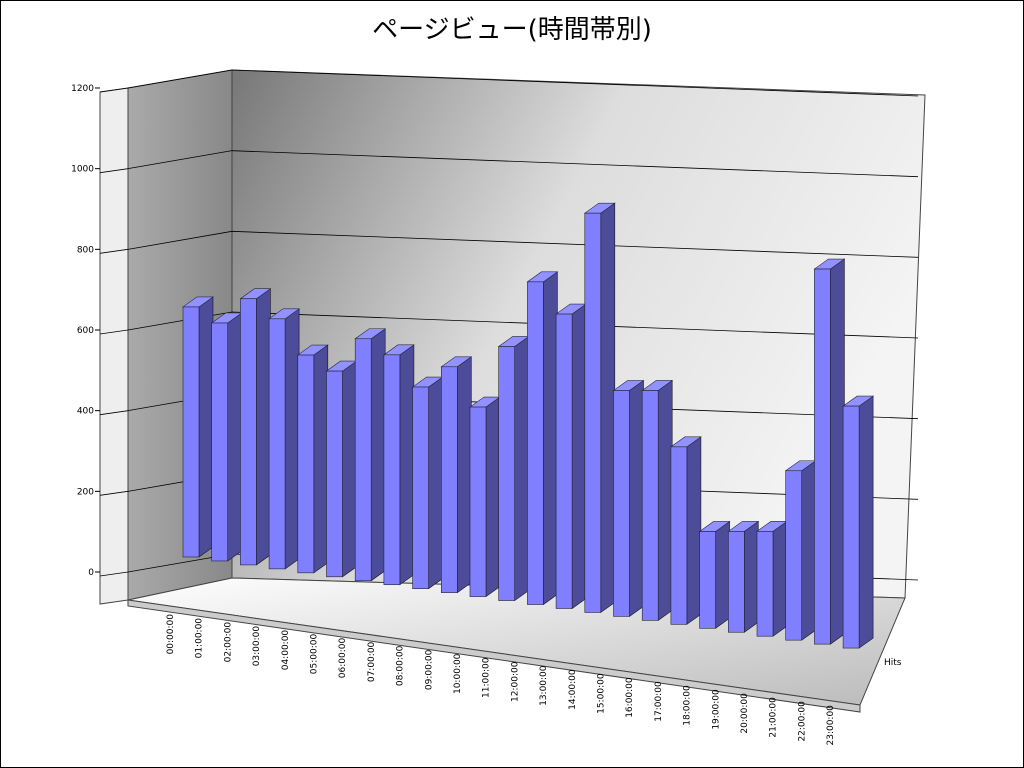  Describe the element at coordinates (82, 170) in the screenshot. I see `y-tick-label: 1000` at that location.